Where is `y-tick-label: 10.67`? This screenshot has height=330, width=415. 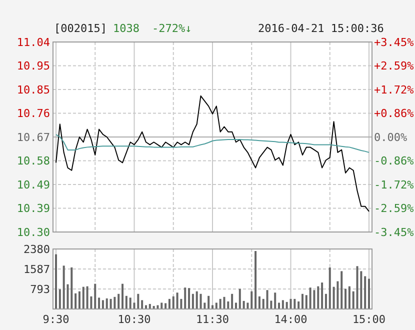 y-tick-label: 10.67 is located at coordinates (33, 137).